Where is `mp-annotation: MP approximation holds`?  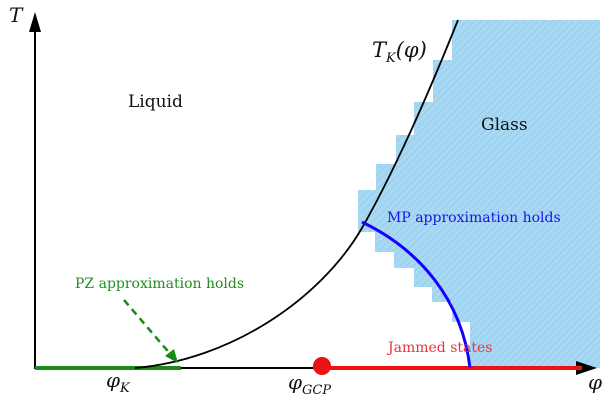
mp-annotation: MP approximation holds is located at coordinates (474, 218).